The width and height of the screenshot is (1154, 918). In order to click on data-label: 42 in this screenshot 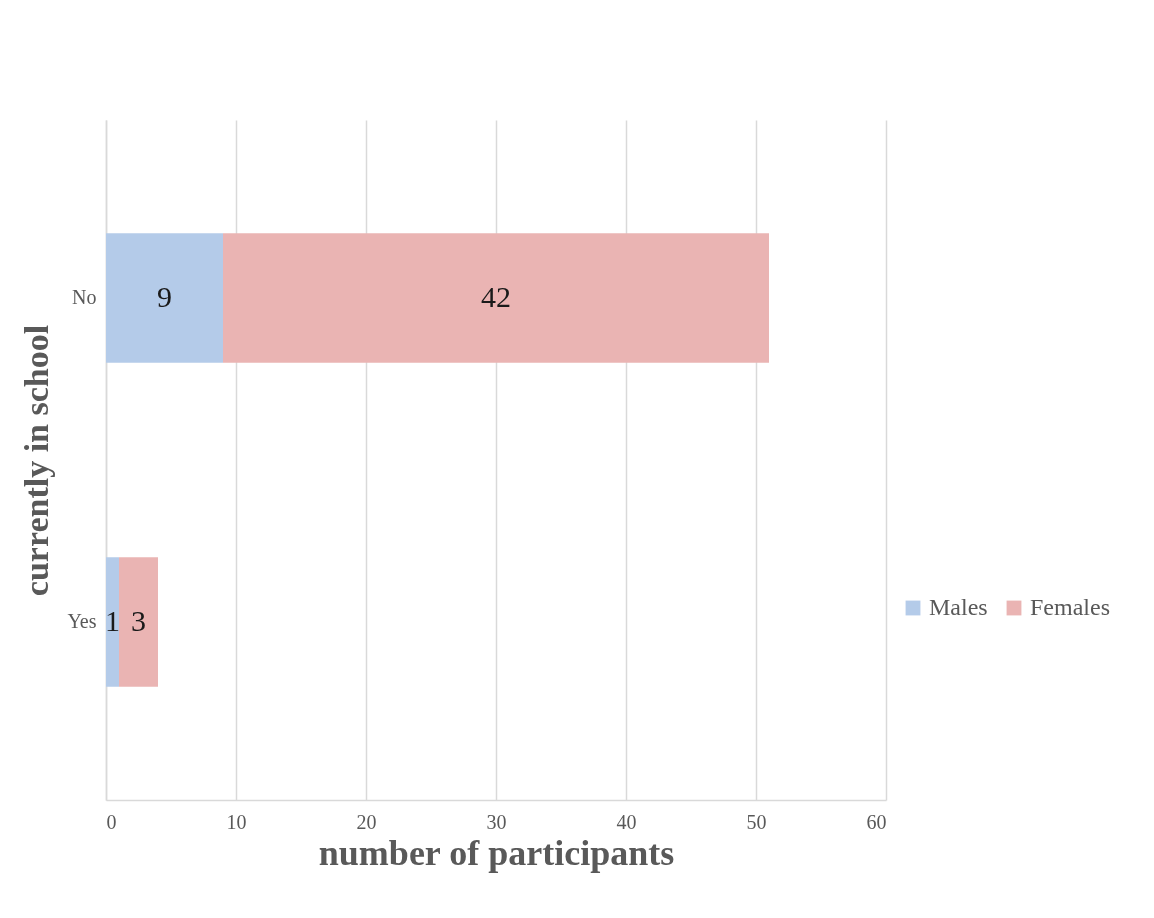, I will do `click(496, 297)`.